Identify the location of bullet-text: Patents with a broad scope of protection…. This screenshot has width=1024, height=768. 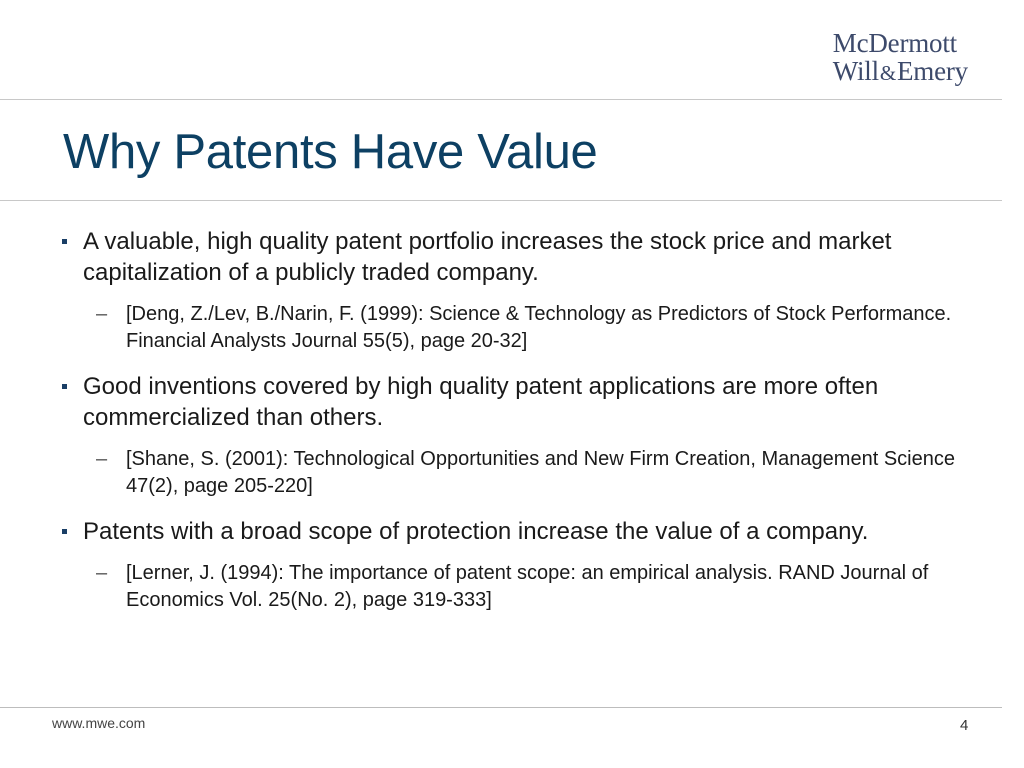
(476, 531).